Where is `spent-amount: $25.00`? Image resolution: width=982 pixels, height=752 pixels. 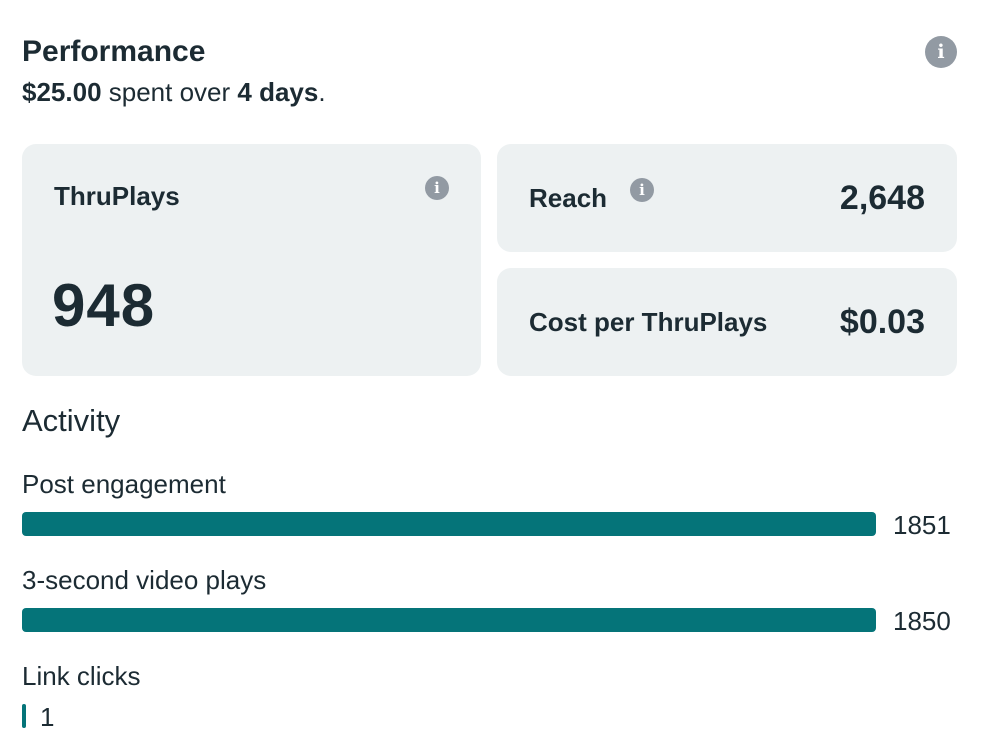
spent-amount: $25.00 is located at coordinates (62, 92).